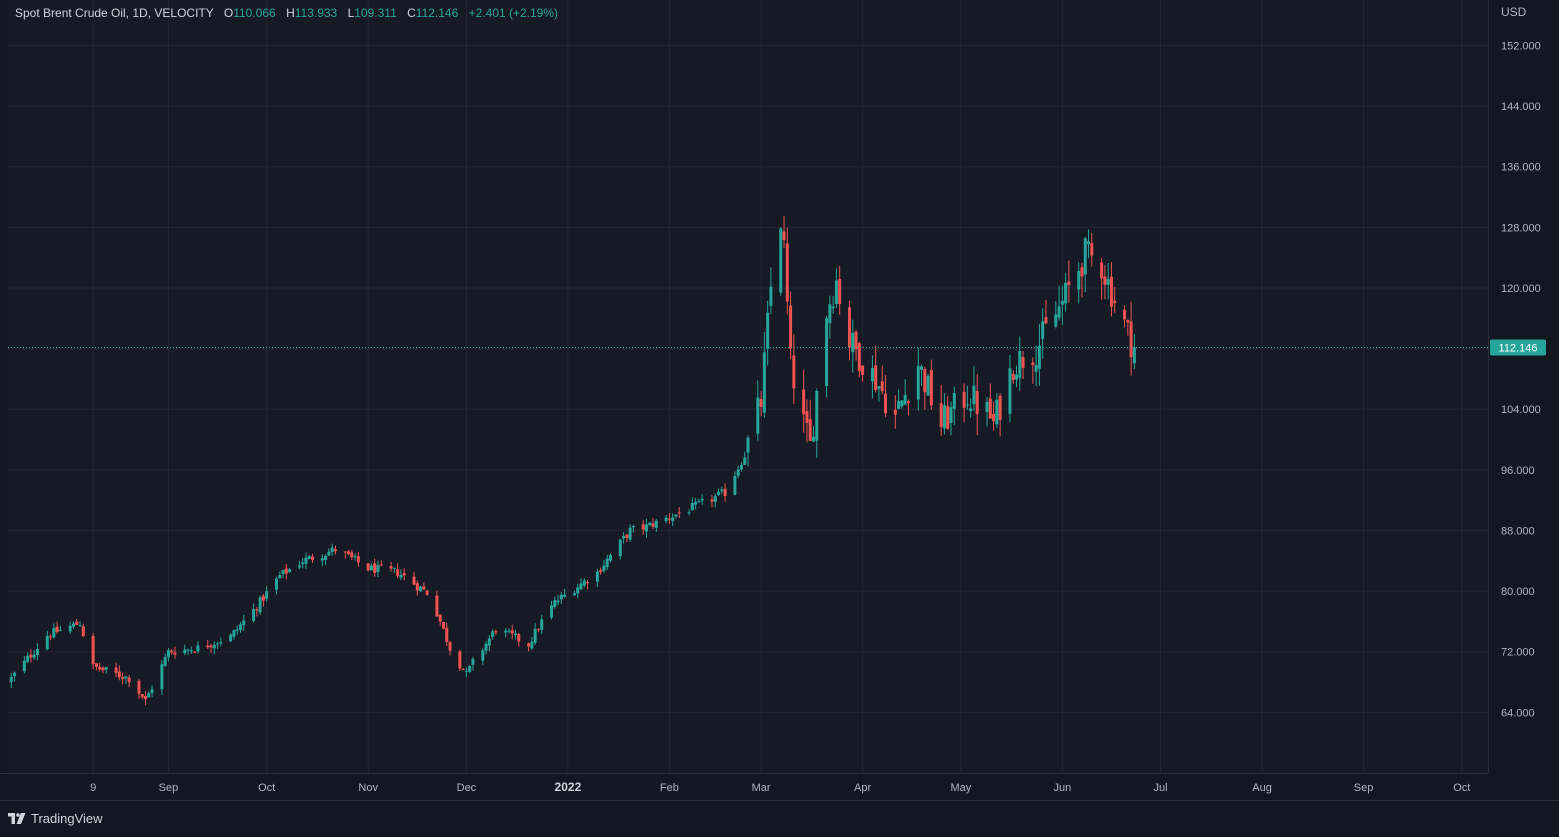 This screenshot has width=1559, height=837. What do you see at coordinates (1521, 46) in the screenshot?
I see `price-tick-label: 152.000` at bounding box center [1521, 46].